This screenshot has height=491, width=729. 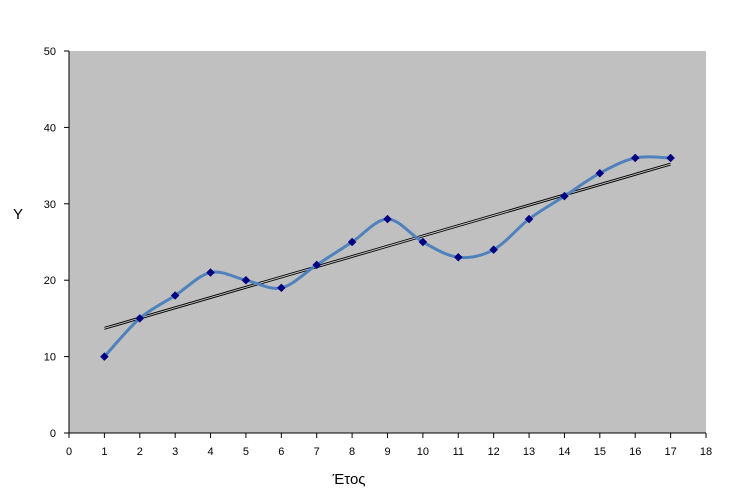 What do you see at coordinates (50, 281) in the screenshot?
I see `y-tick-label: 20` at bounding box center [50, 281].